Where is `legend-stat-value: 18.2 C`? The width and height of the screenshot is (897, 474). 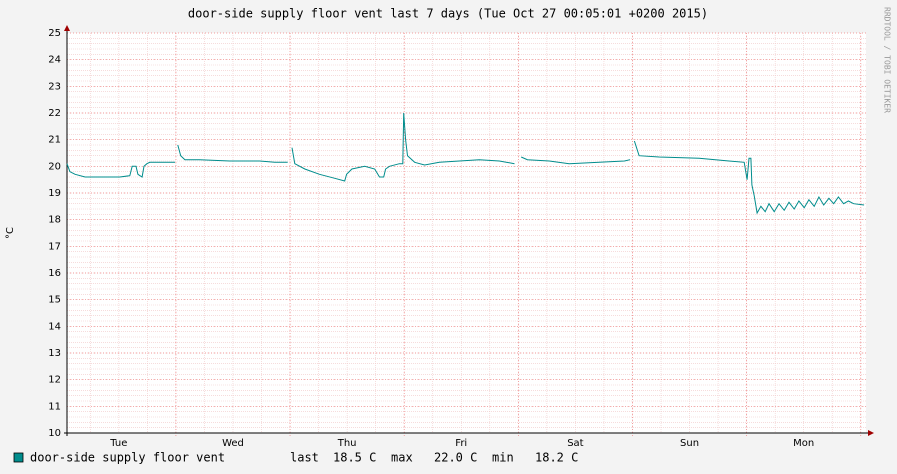
legend-stat-value: 18.2 C is located at coordinates (556, 458).